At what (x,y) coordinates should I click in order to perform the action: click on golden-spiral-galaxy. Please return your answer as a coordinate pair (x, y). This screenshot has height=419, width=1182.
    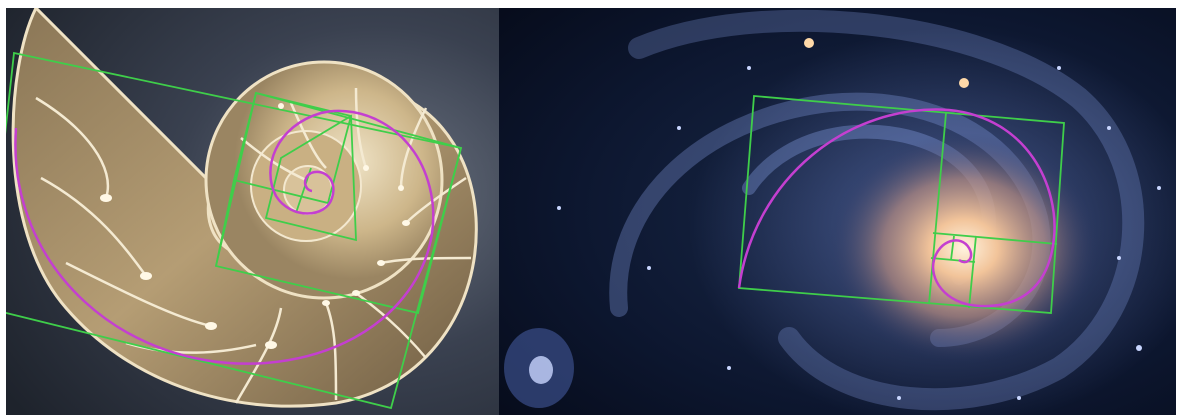
    Looking at the image, I should click on (896, 208).